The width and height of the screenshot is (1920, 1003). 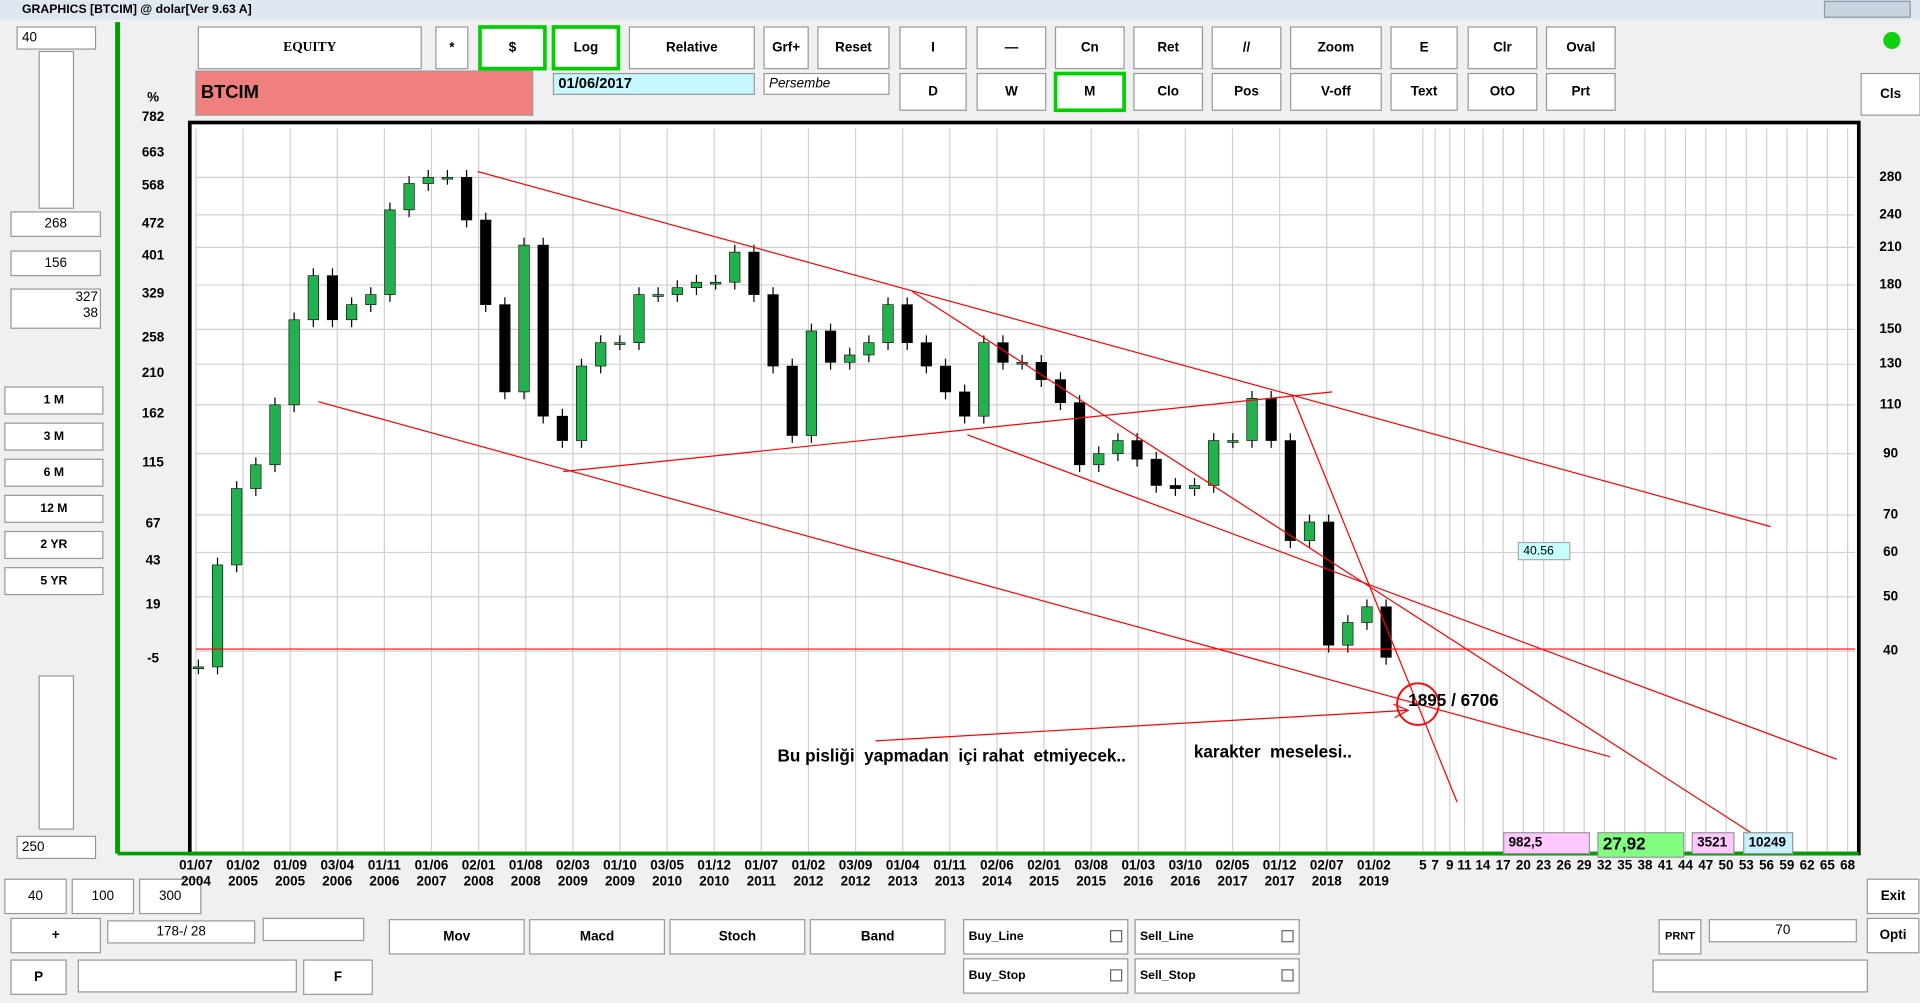 I want to click on left-axis-label: -5, so click(x=153, y=657).